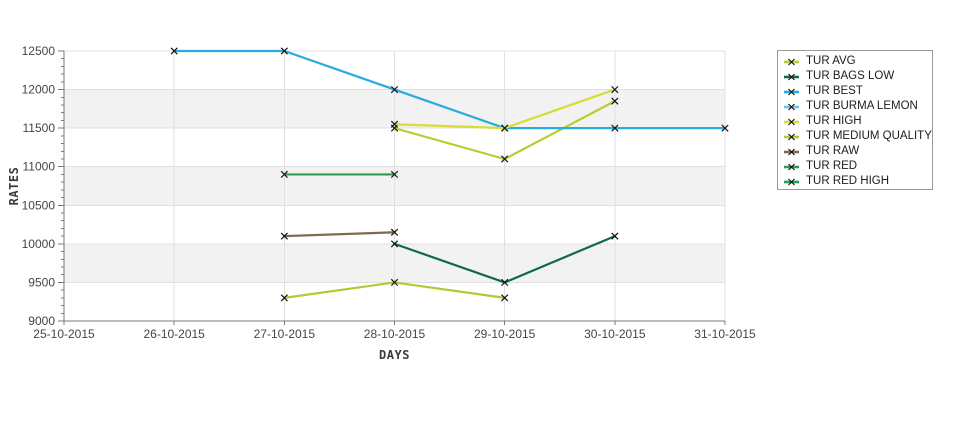 This screenshot has width=975, height=429. I want to click on x-tick-label: 29-10-2015, so click(505, 334).